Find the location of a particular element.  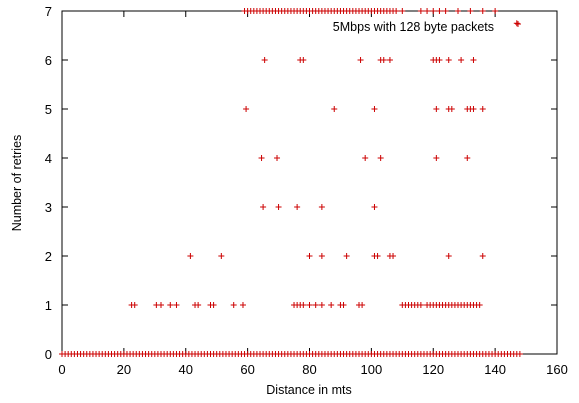

y-tick-label: 7 is located at coordinates (48, 11).